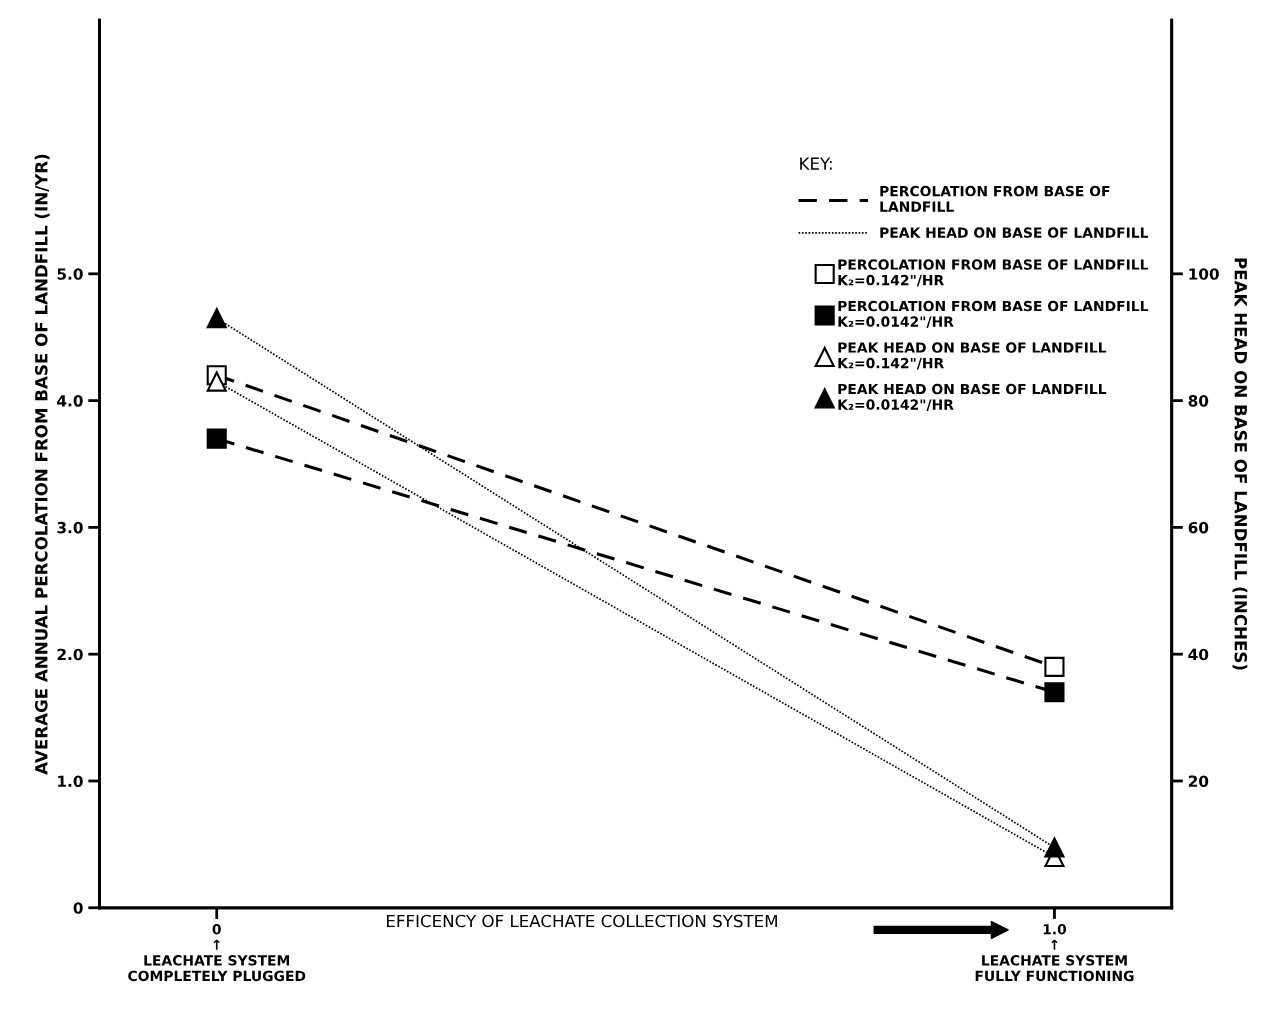 This screenshot has height=1012, width=1275. I want to click on y-tick-label: 5.0, so click(70, 274).